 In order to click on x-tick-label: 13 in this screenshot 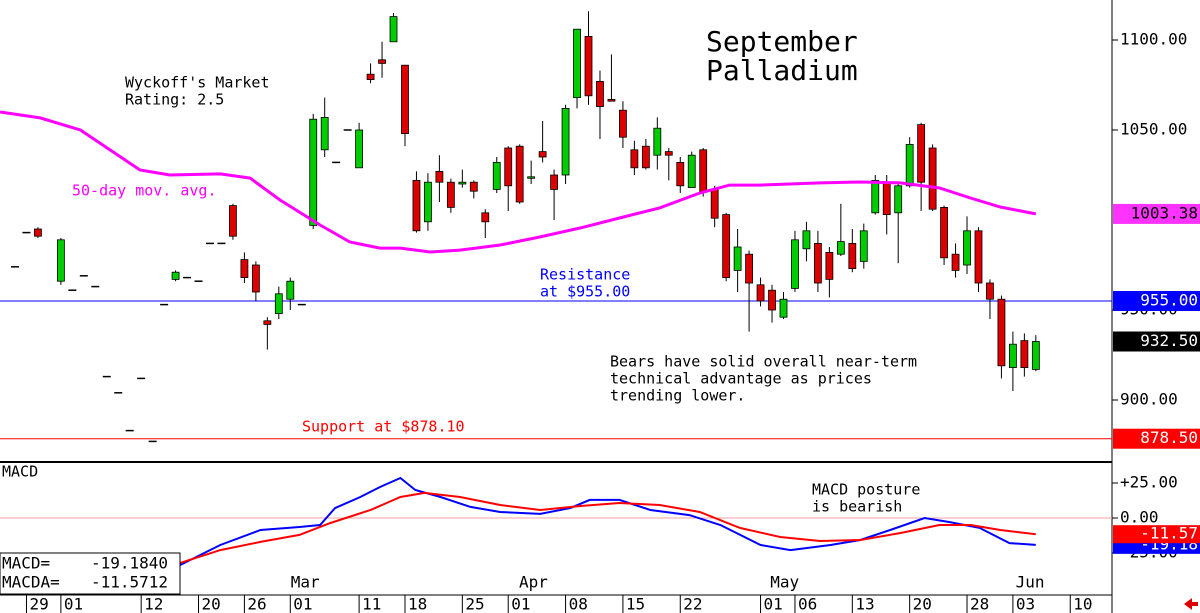, I will do `click(864, 604)`.